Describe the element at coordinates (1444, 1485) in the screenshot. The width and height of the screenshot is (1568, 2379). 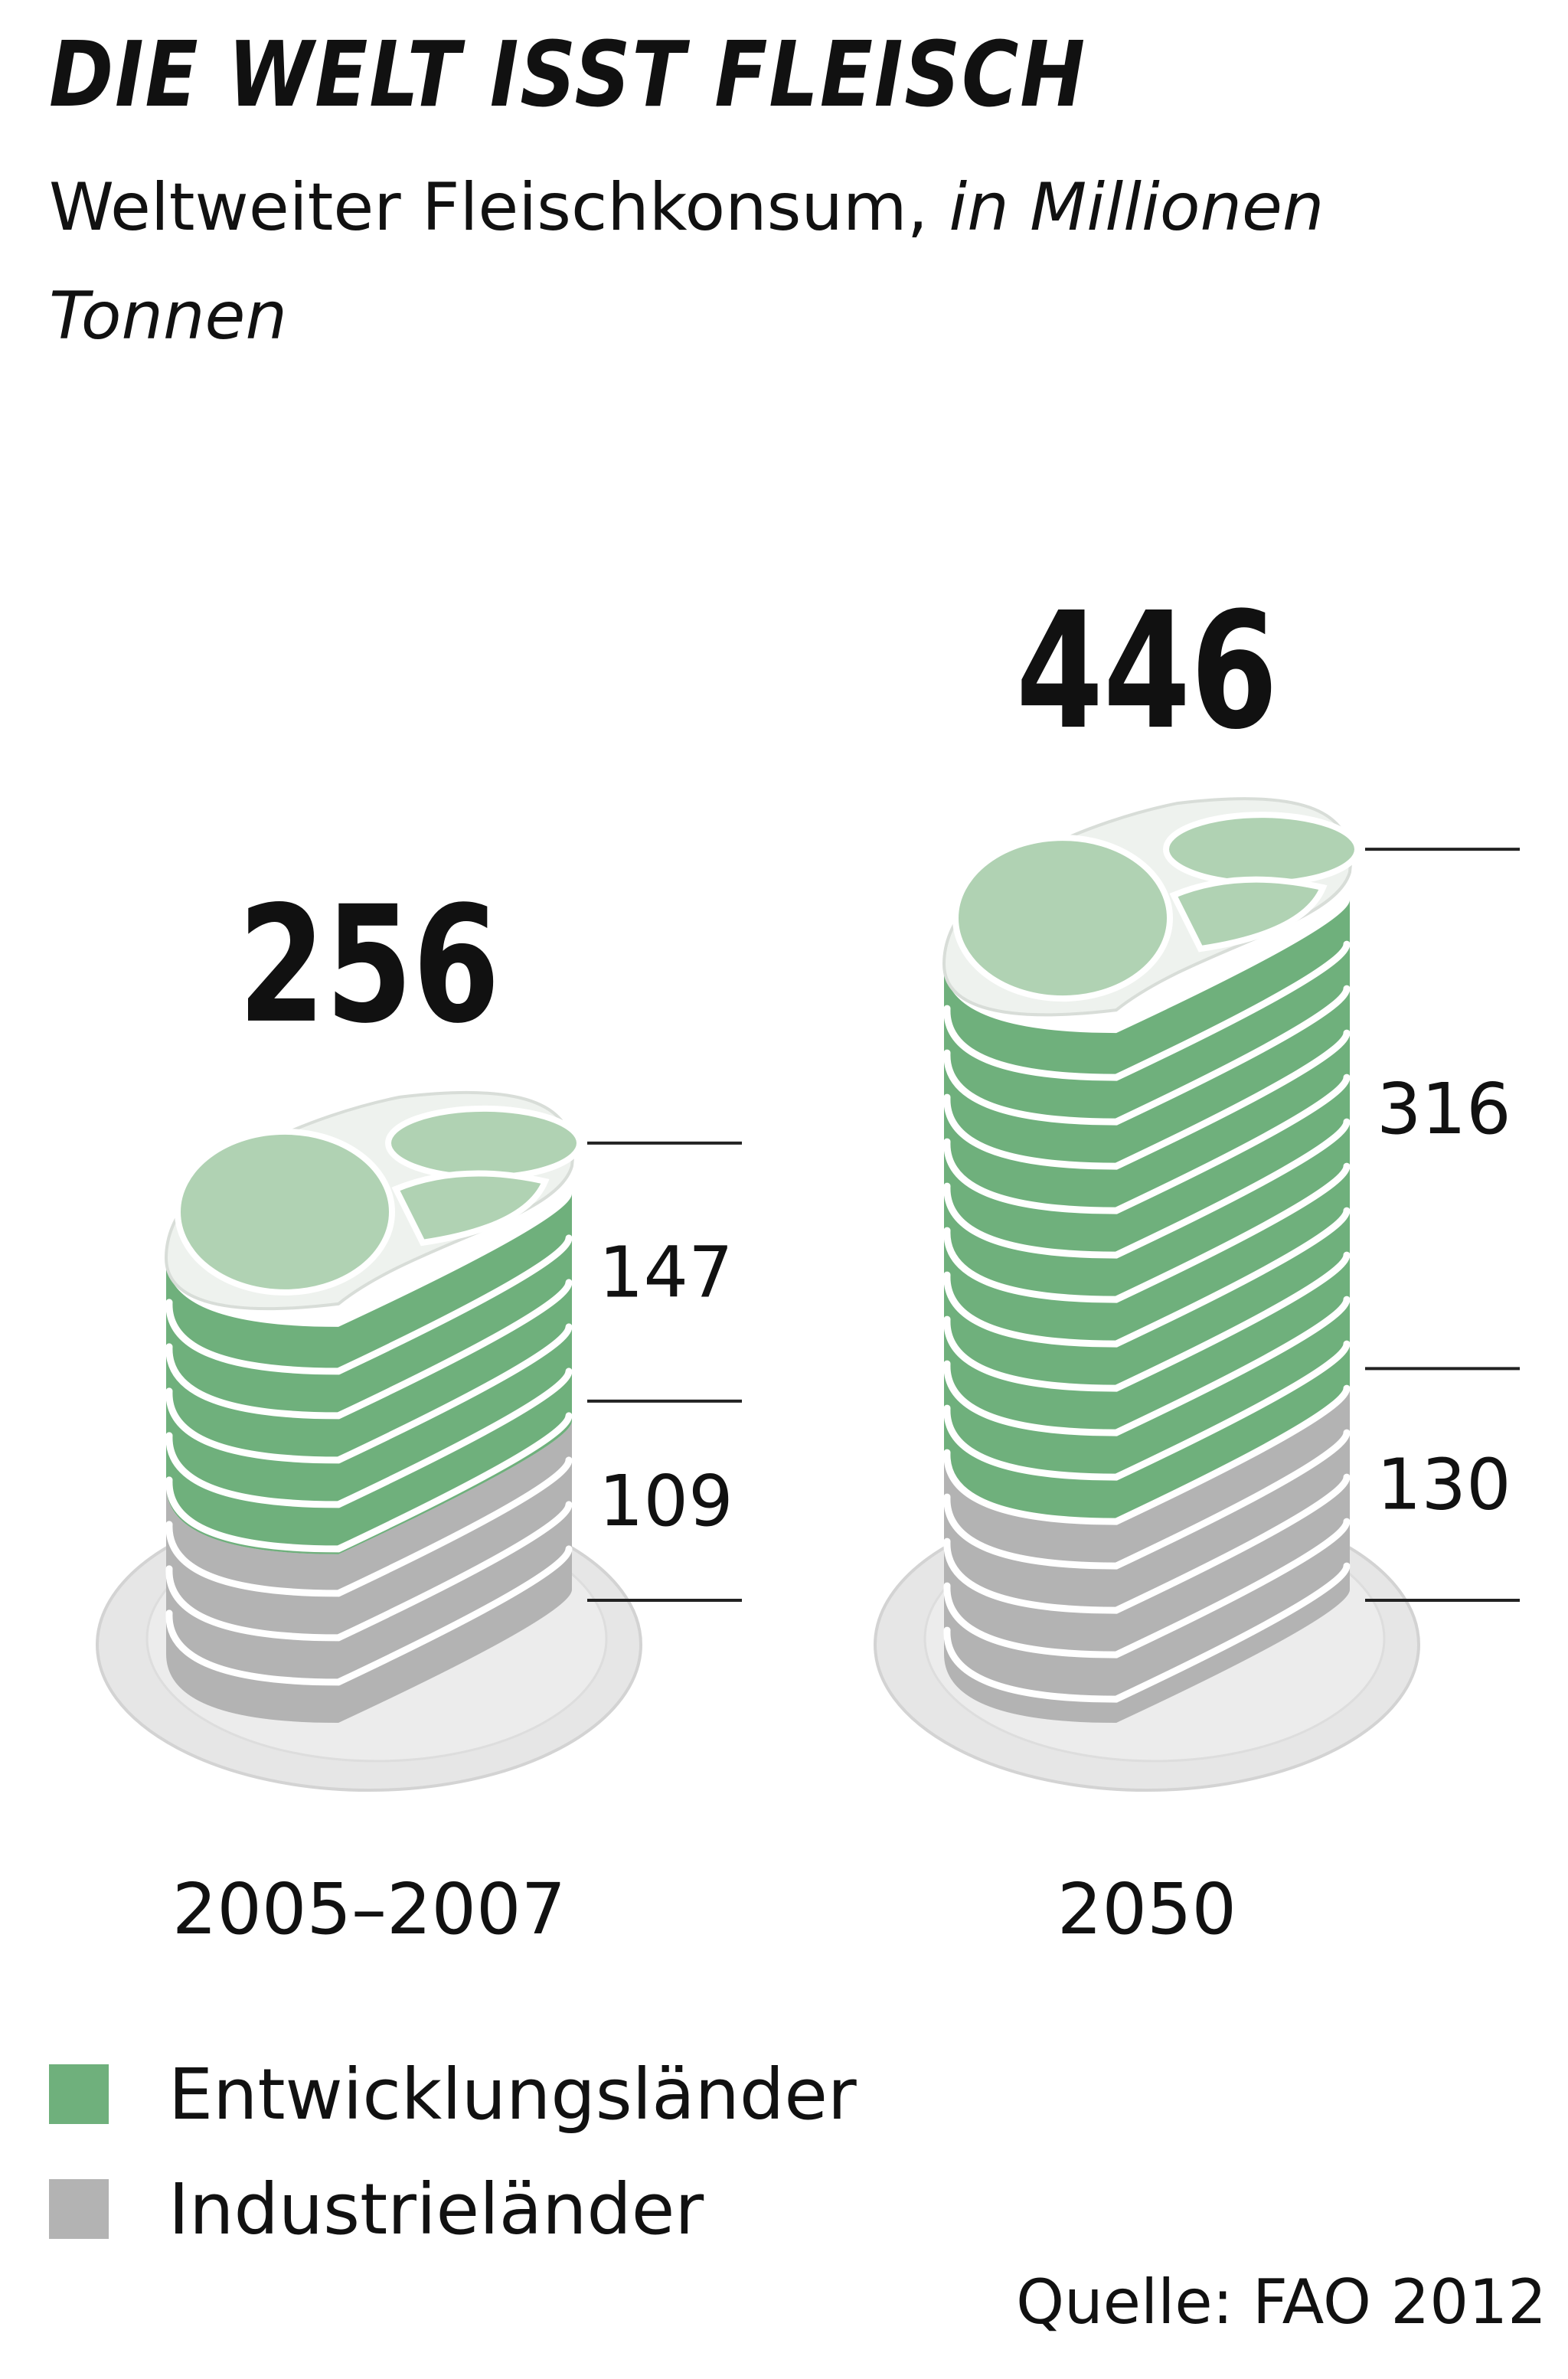
I see `label-industrial-2: 130` at that location.